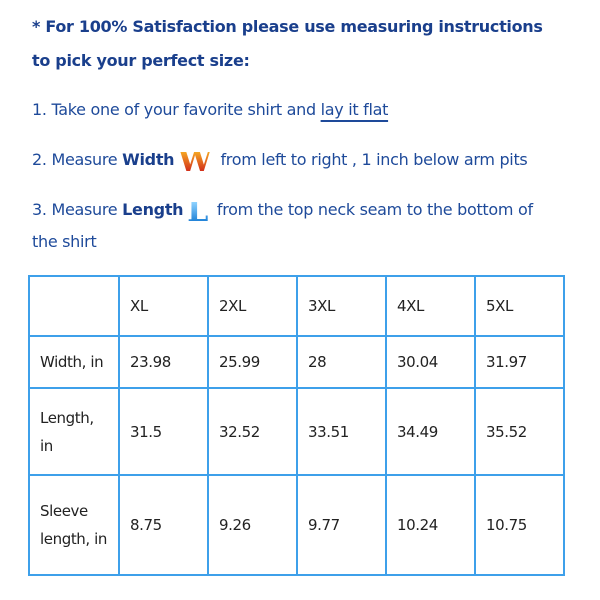 The image size is (600, 600). Describe the element at coordinates (153, 209) in the screenshot. I see `step-3-bold: Length` at that location.